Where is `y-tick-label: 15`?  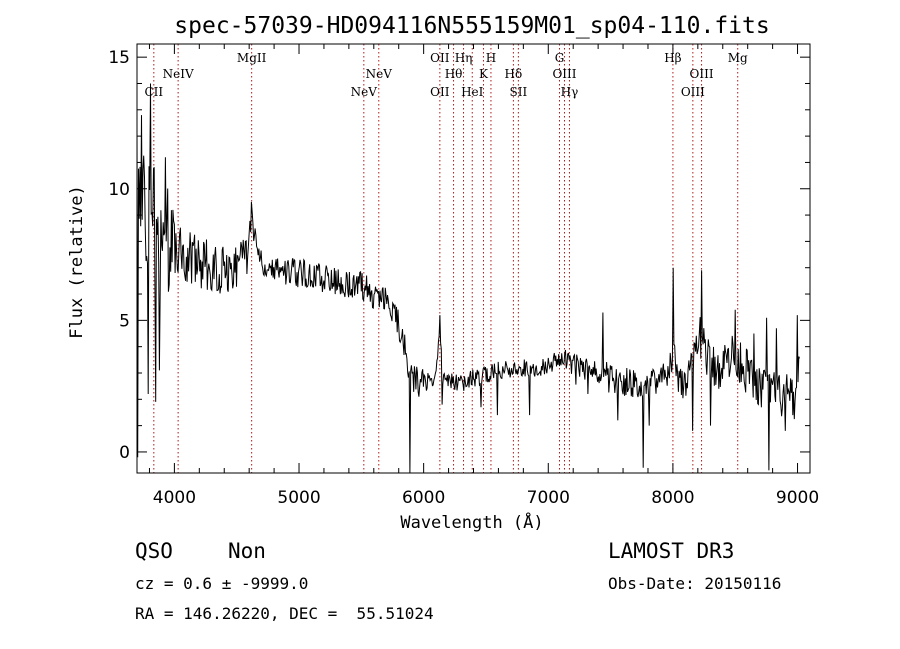 y-tick-label: 15 is located at coordinates (119, 58).